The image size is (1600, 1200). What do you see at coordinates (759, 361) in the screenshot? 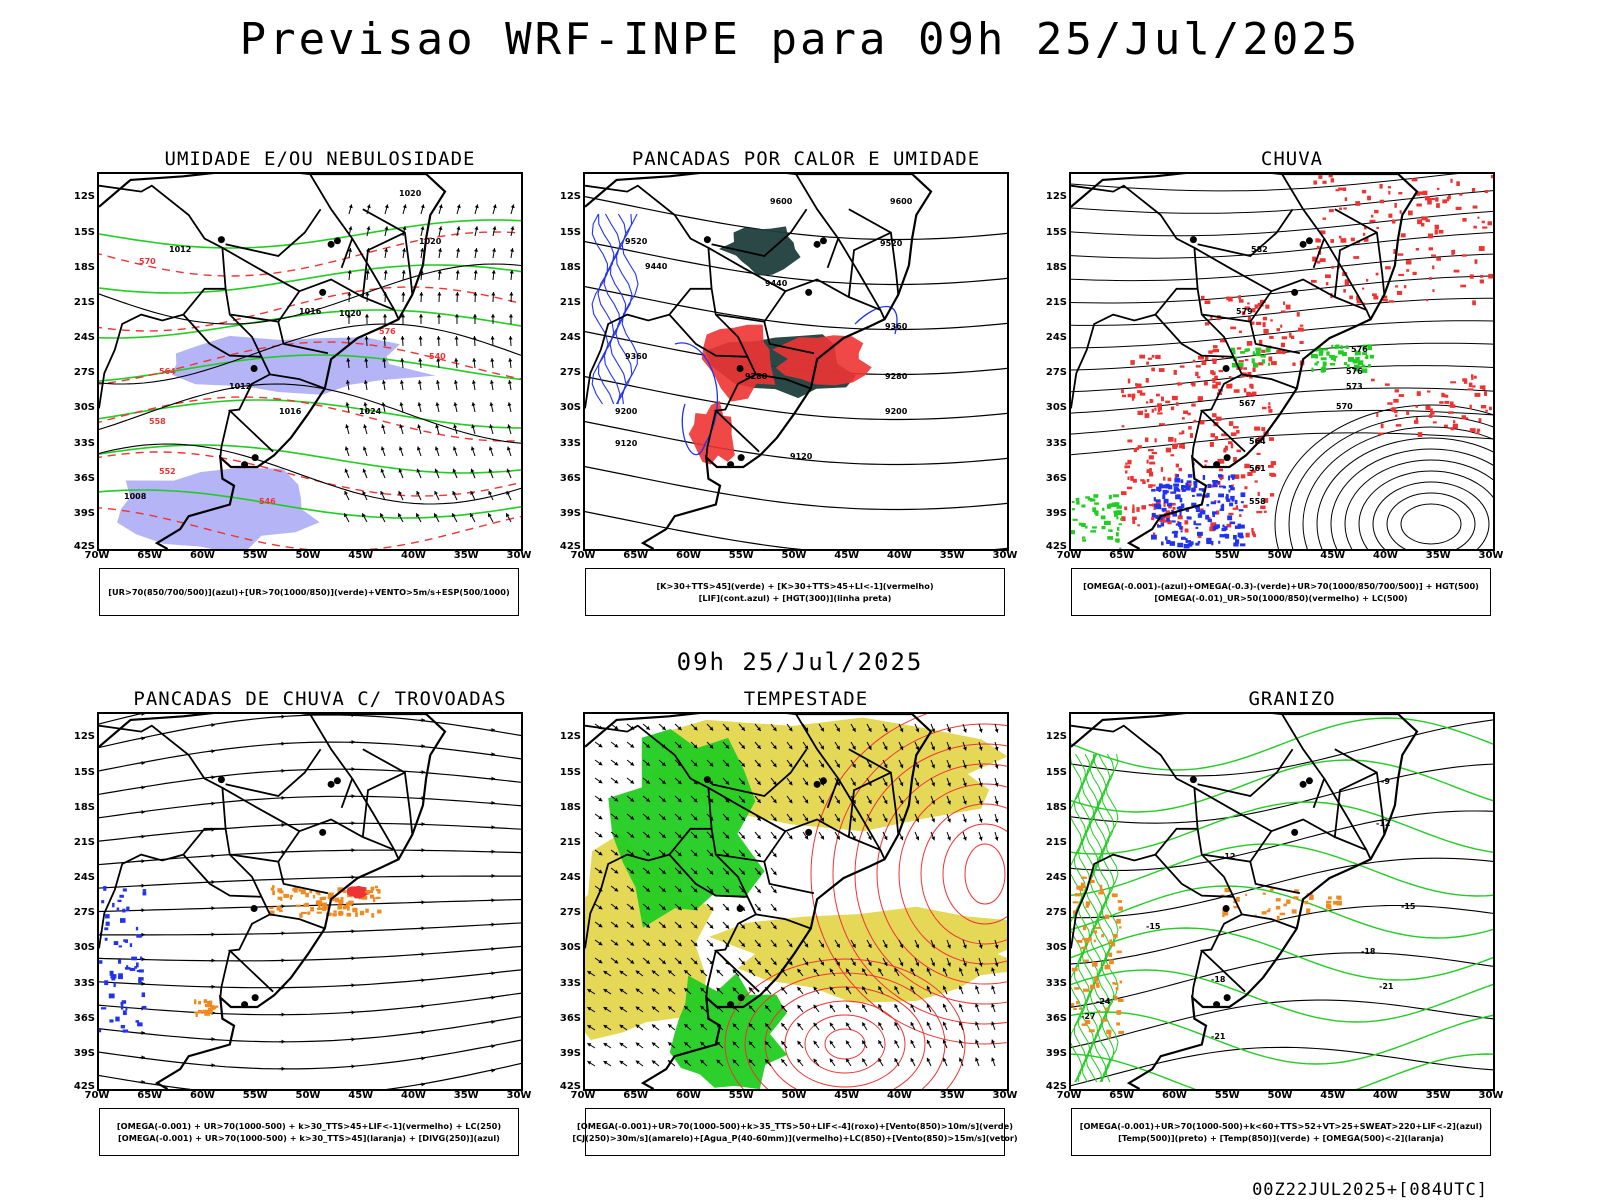
I see `country-borders` at bounding box center [759, 361].